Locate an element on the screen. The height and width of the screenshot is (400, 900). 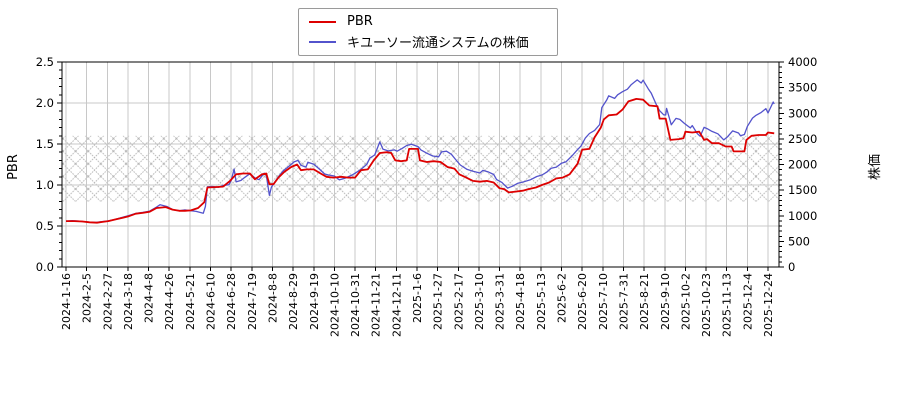
y-left-axis-title: PBR is located at coordinates (13, 167).